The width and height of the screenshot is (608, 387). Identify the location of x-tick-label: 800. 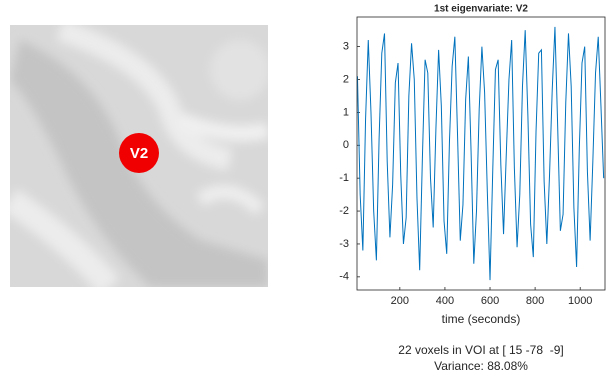
(535, 301).